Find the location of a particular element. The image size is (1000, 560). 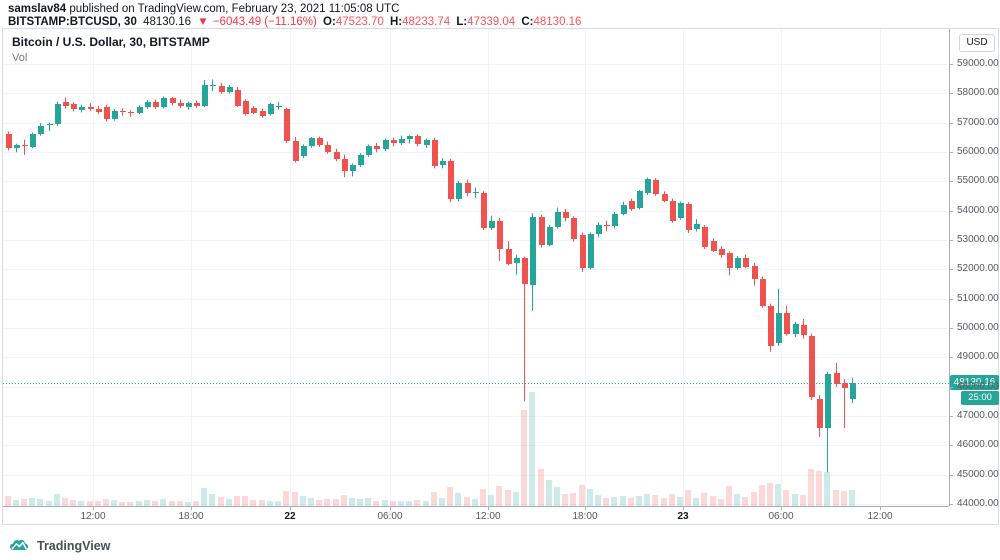

footer: TradingView is located at coordinates (59, 546).